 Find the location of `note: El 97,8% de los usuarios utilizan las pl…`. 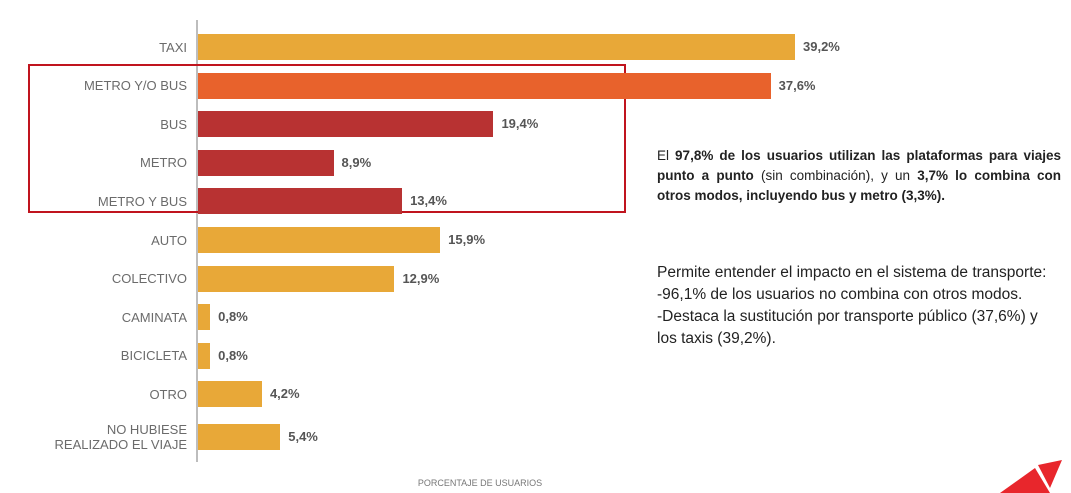

note: El 97,8% de los usuarios utilizan las pl… is located at coordinates (859, 176).